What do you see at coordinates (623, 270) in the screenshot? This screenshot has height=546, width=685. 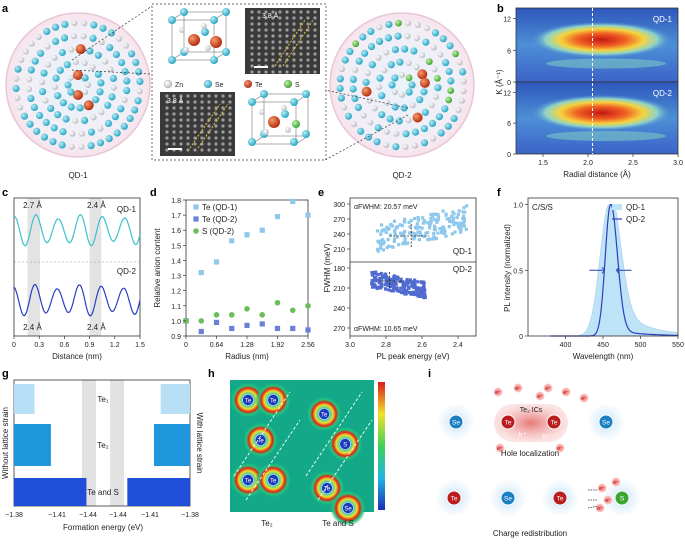 I see `fwhm-arrow-right` at bounding box center [623, 270].